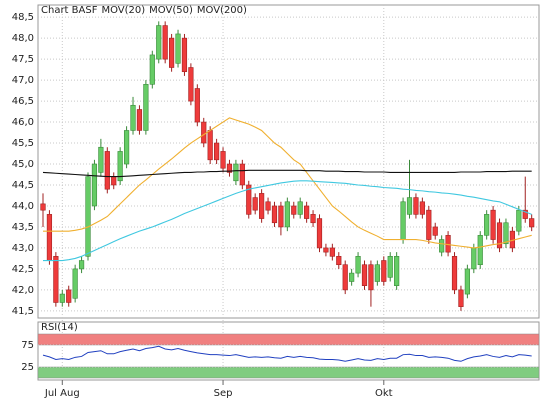  What do you see at coordinates (23, 269) in the screenshot?
I see `y-tick-label: 42,5` at bounding box center [23, 269].